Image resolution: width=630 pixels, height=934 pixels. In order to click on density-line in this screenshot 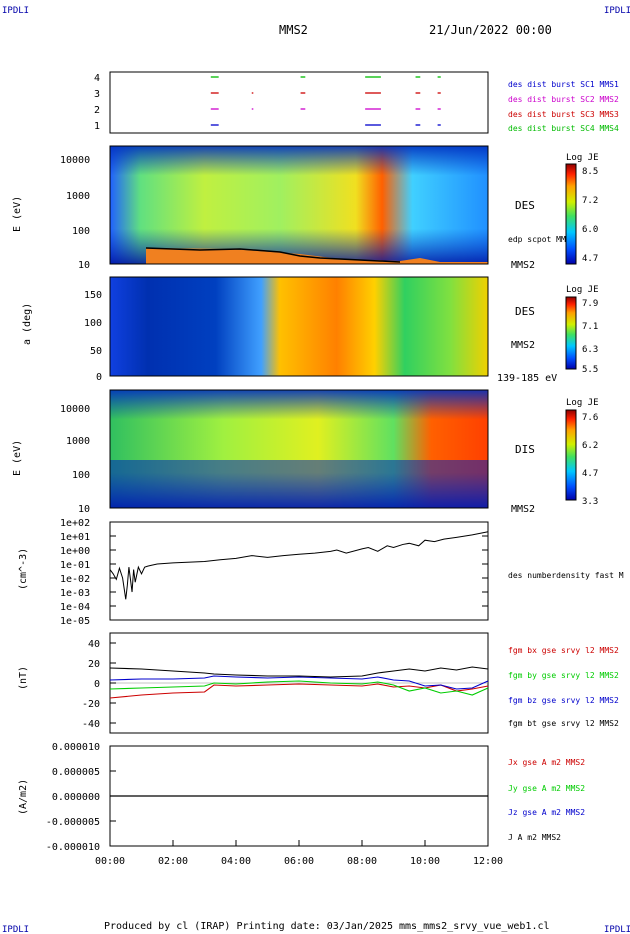, I will do `click(299, 565)`.